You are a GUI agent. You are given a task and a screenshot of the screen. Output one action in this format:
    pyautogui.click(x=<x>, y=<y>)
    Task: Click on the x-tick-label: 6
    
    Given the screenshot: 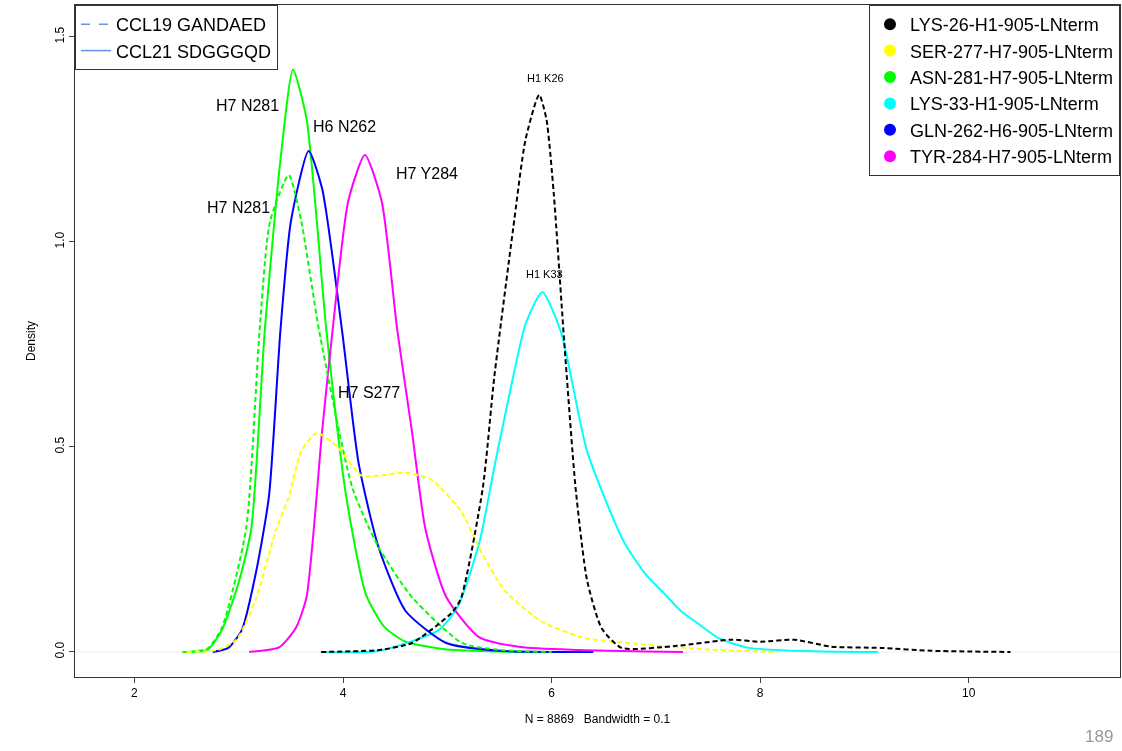 What is the action you would take?
    pyautogui.click(x=552, y=693)
    